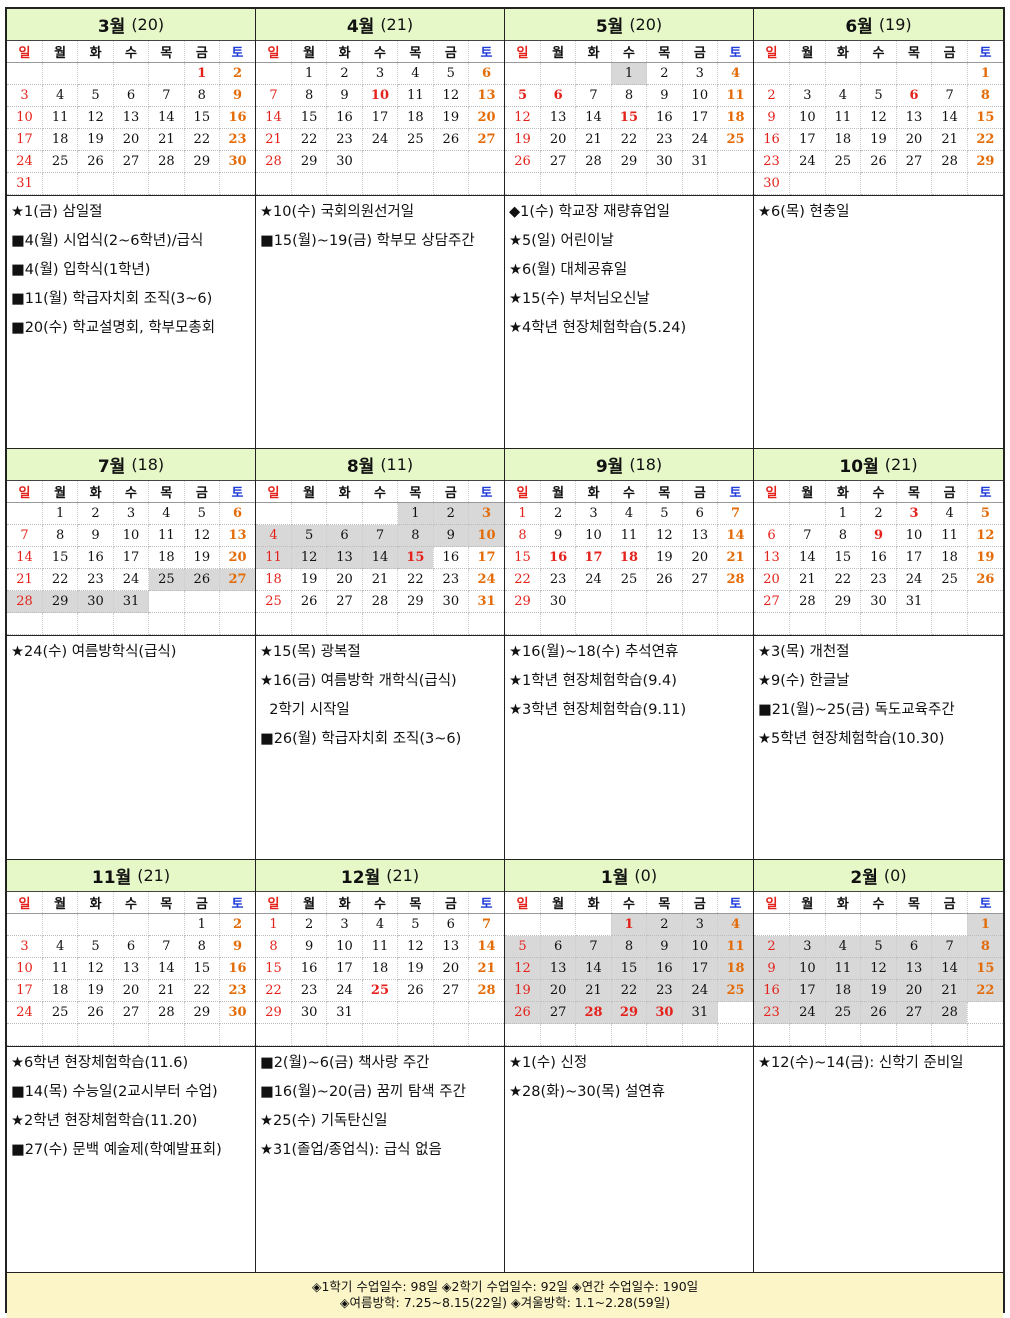  Describe the element at coordinates (305, 710) in the screenshot. I see `event-item: 2학기 시작일` at that location.